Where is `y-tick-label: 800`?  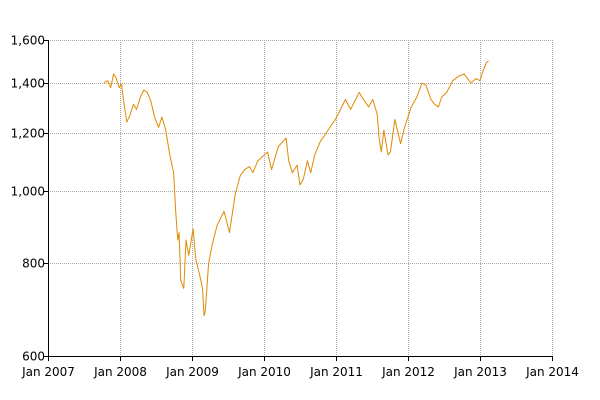 y-tick-label: 800 is located at coordinates (33, 264).